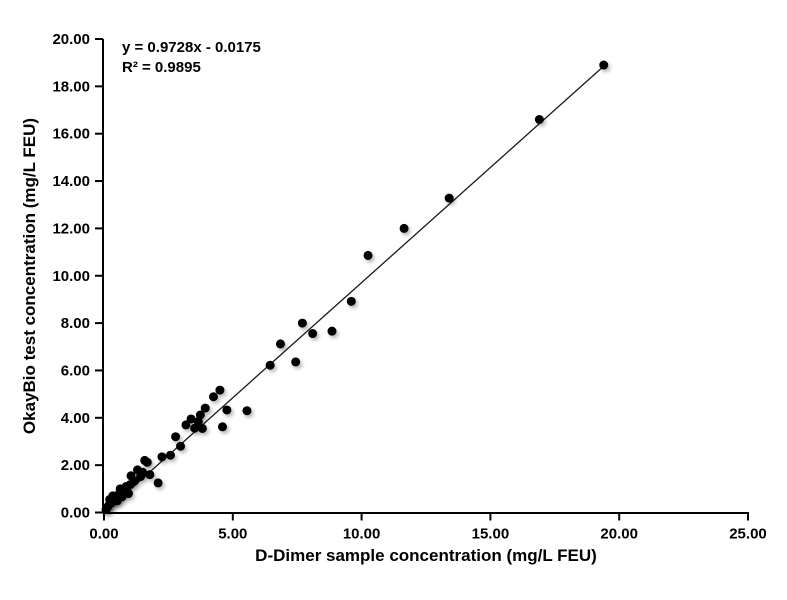  What do you see at coordinates (619, 534) in the screenshot?
I see `x-axis-tick-label: 20.00` at bounding box center [619, 534].